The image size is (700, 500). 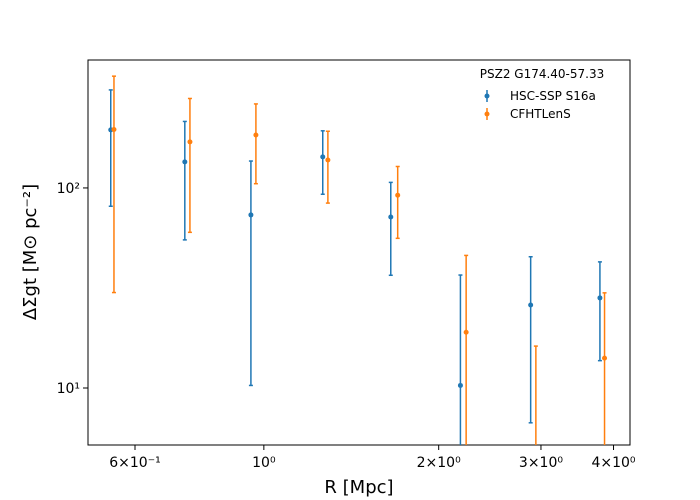 What do you see at coordinates (540, 114) in the screenshot?
I see `legend-label: CFHTLenS` at bounding box center [540, 114].